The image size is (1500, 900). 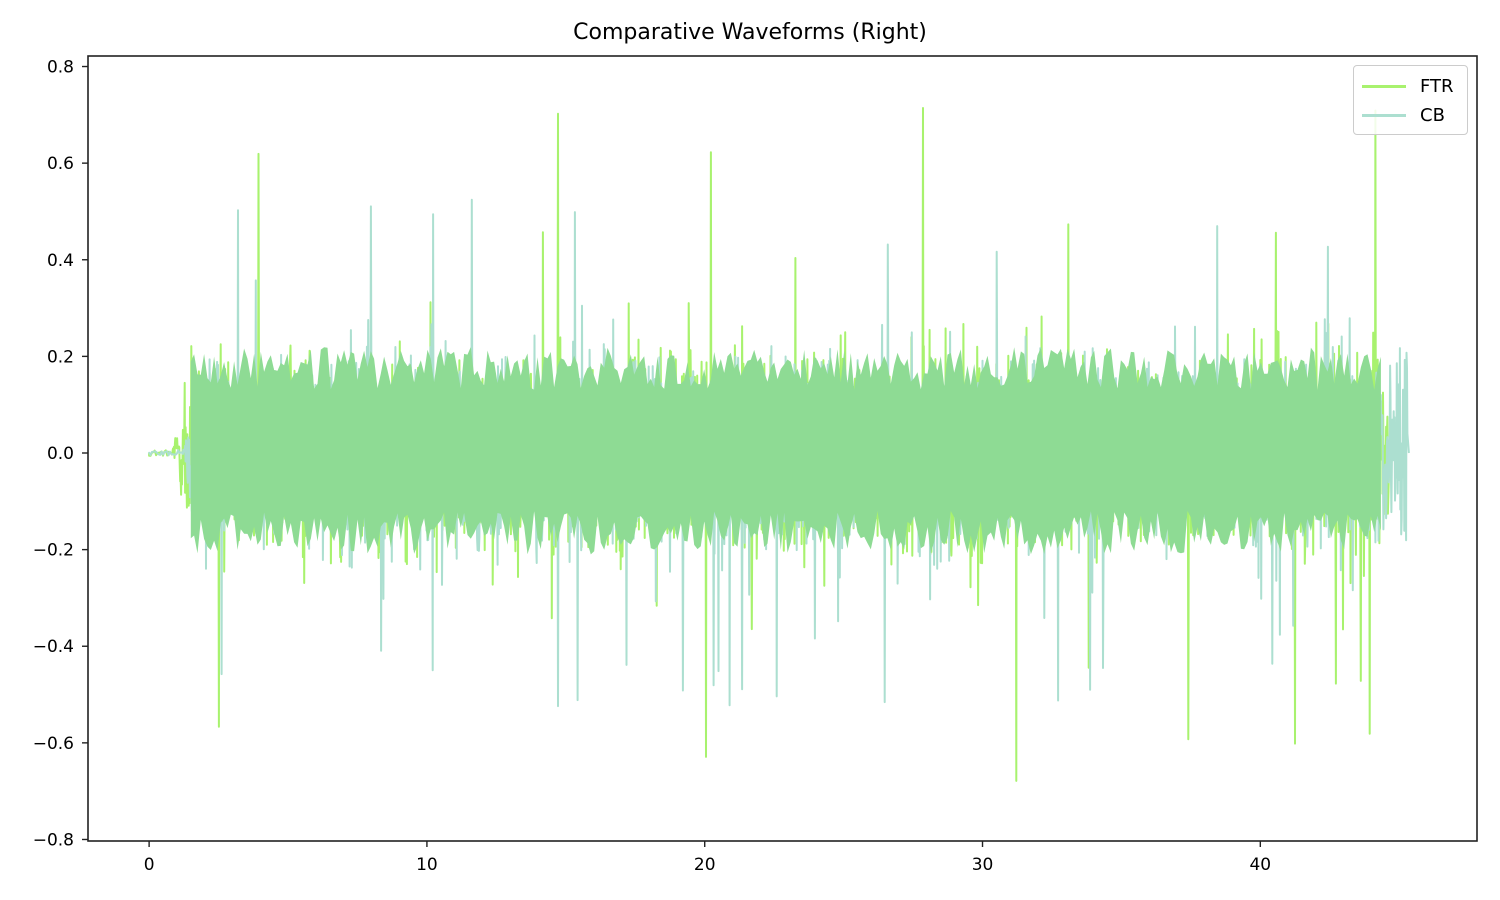 I want to click on y-tick-label: 0.2, so click(x=60, y=357).